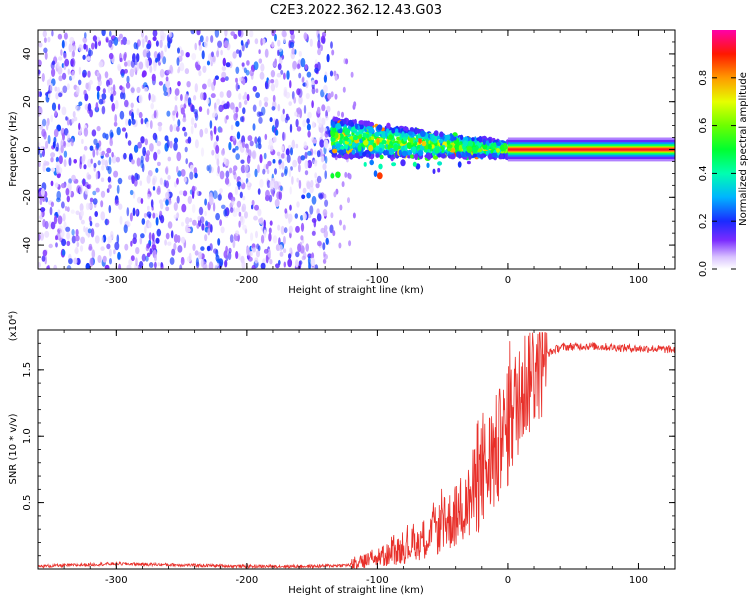  What do you see at coordinates (13, 149) in the screenshot?
I see `heatmap-y-axis-label: Frequency (Hz)` at bounding box center [13, 149].